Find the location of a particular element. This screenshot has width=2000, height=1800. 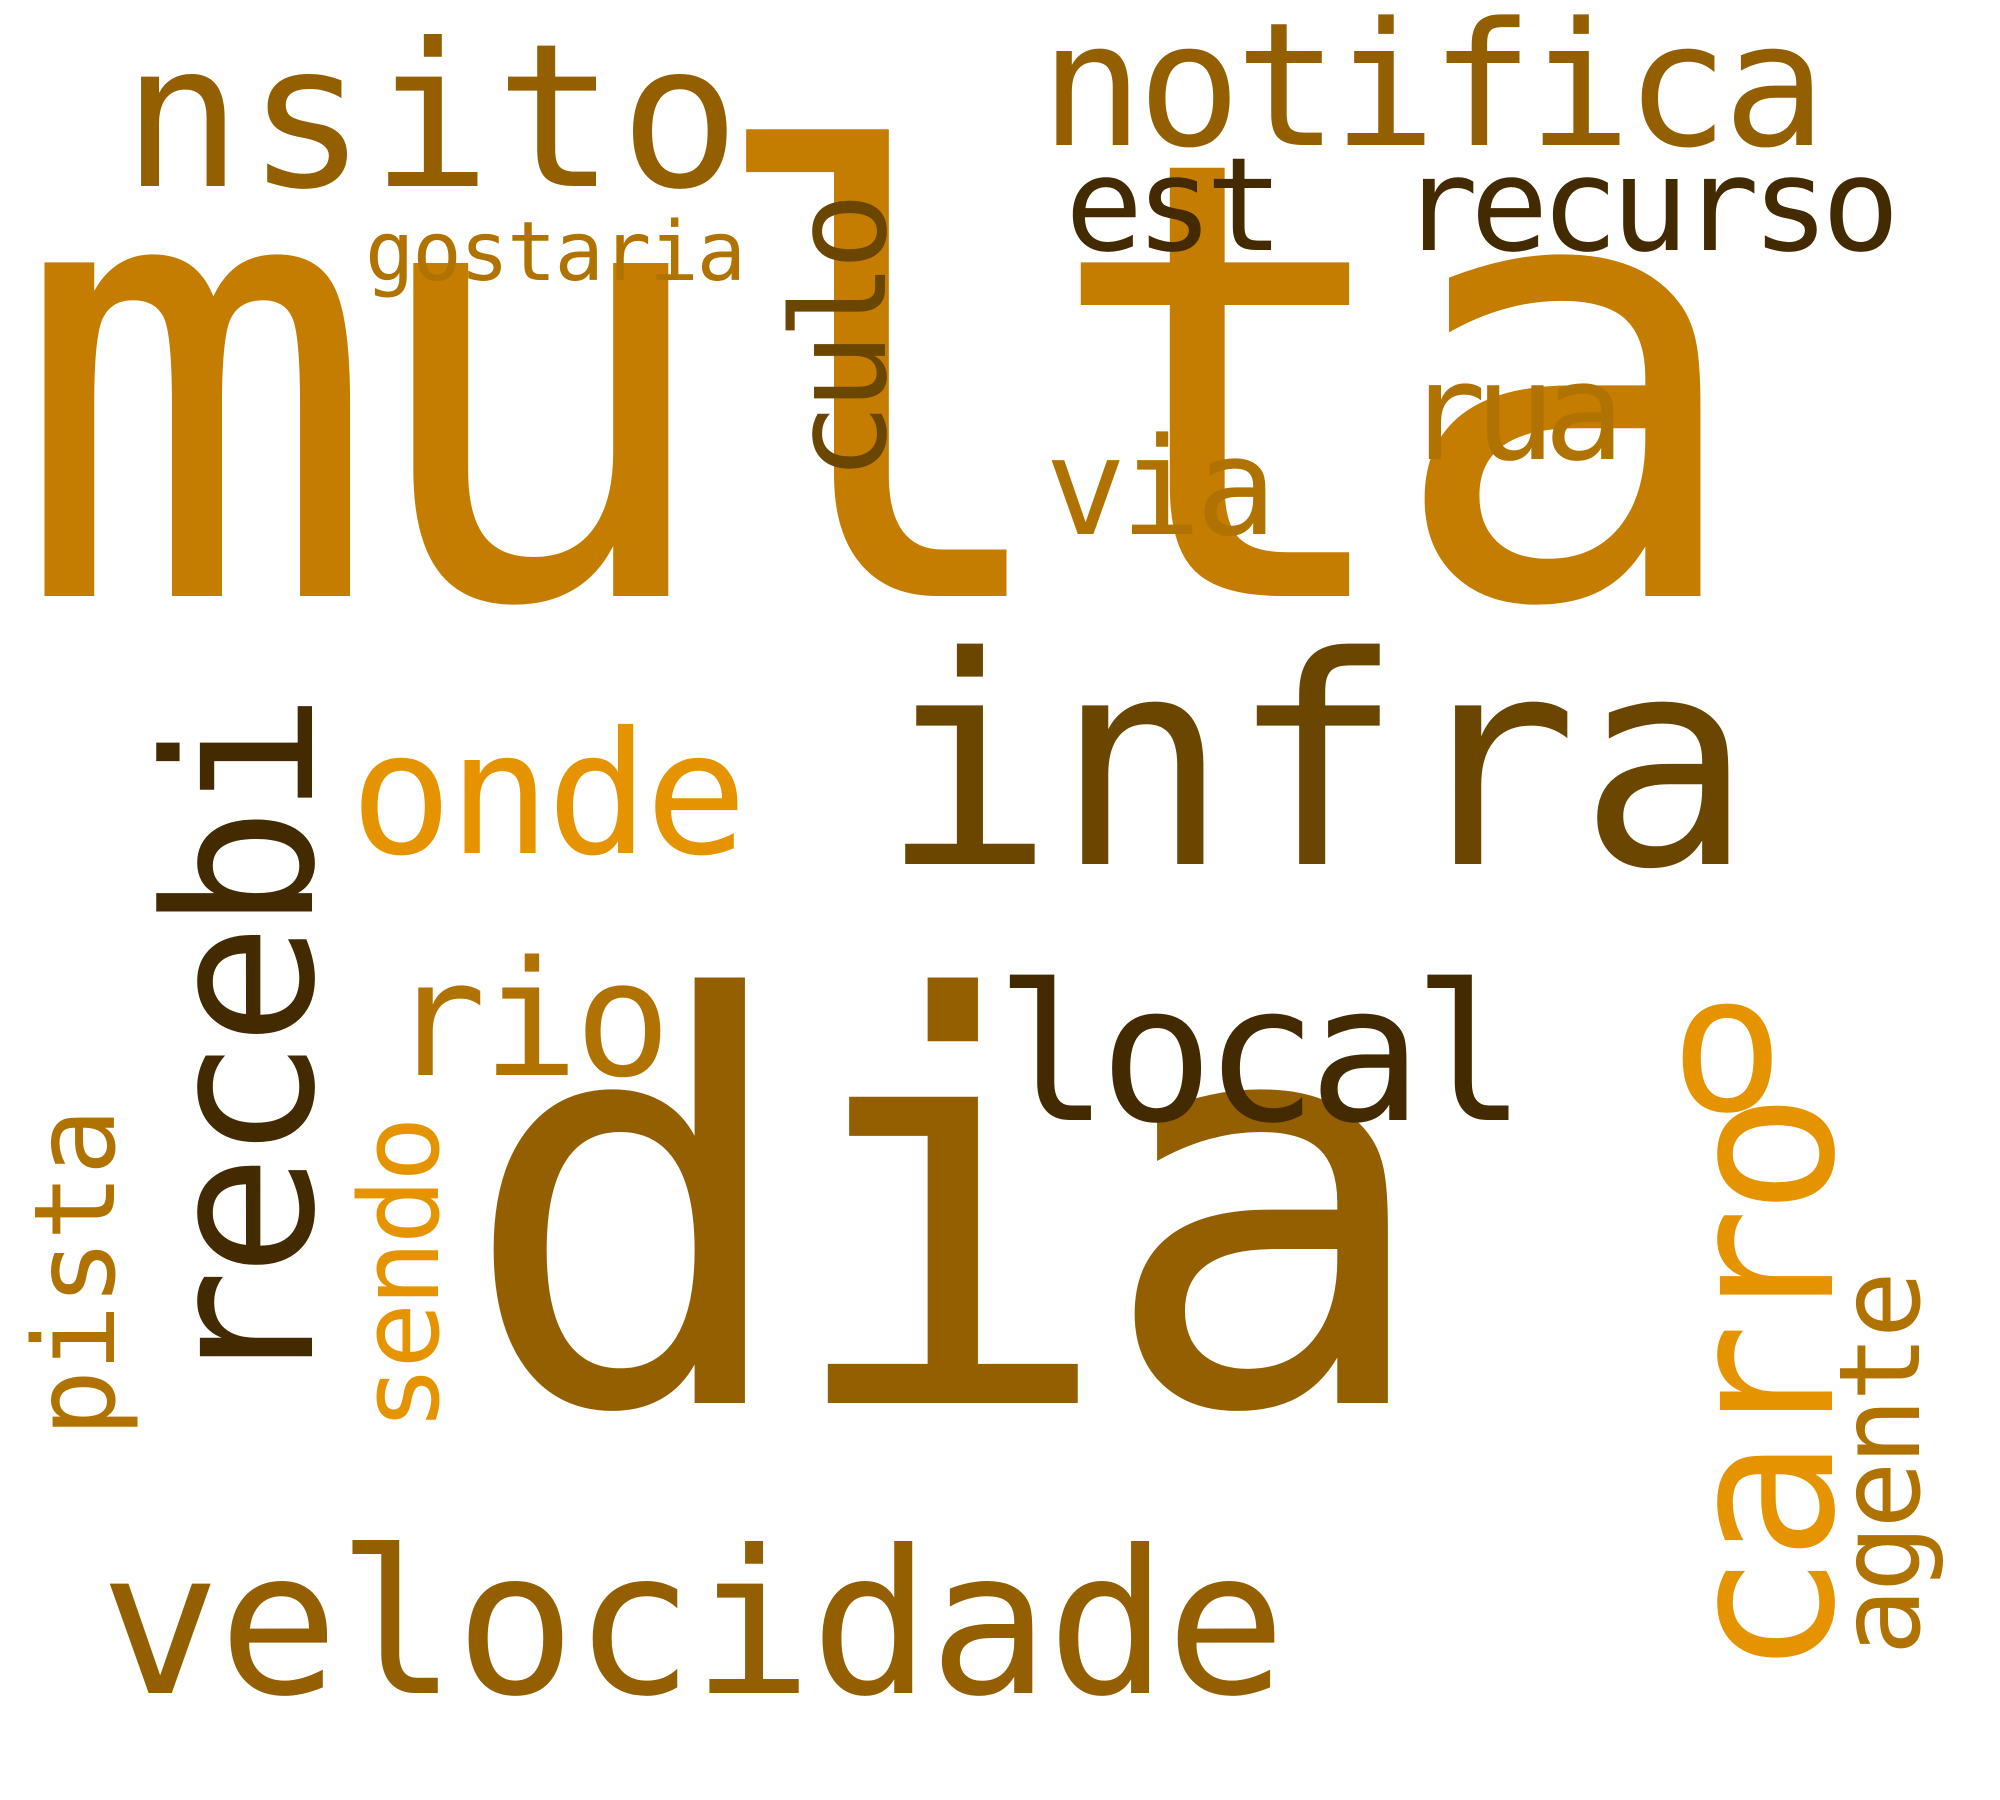

word-sendo: sendo is located at coordinates (400, 1276).